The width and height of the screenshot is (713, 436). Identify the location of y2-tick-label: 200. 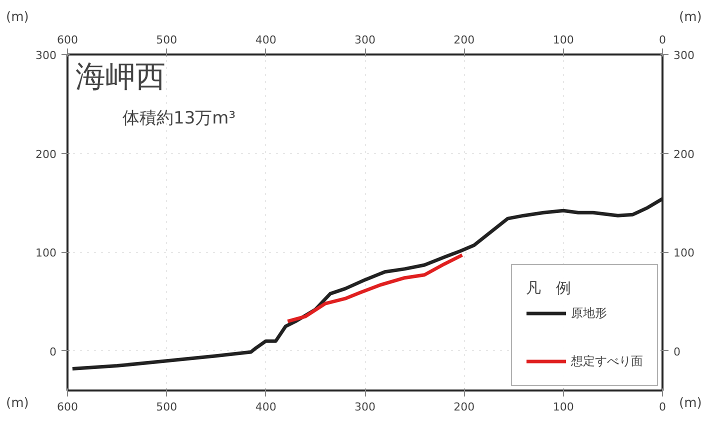
(684, 154).